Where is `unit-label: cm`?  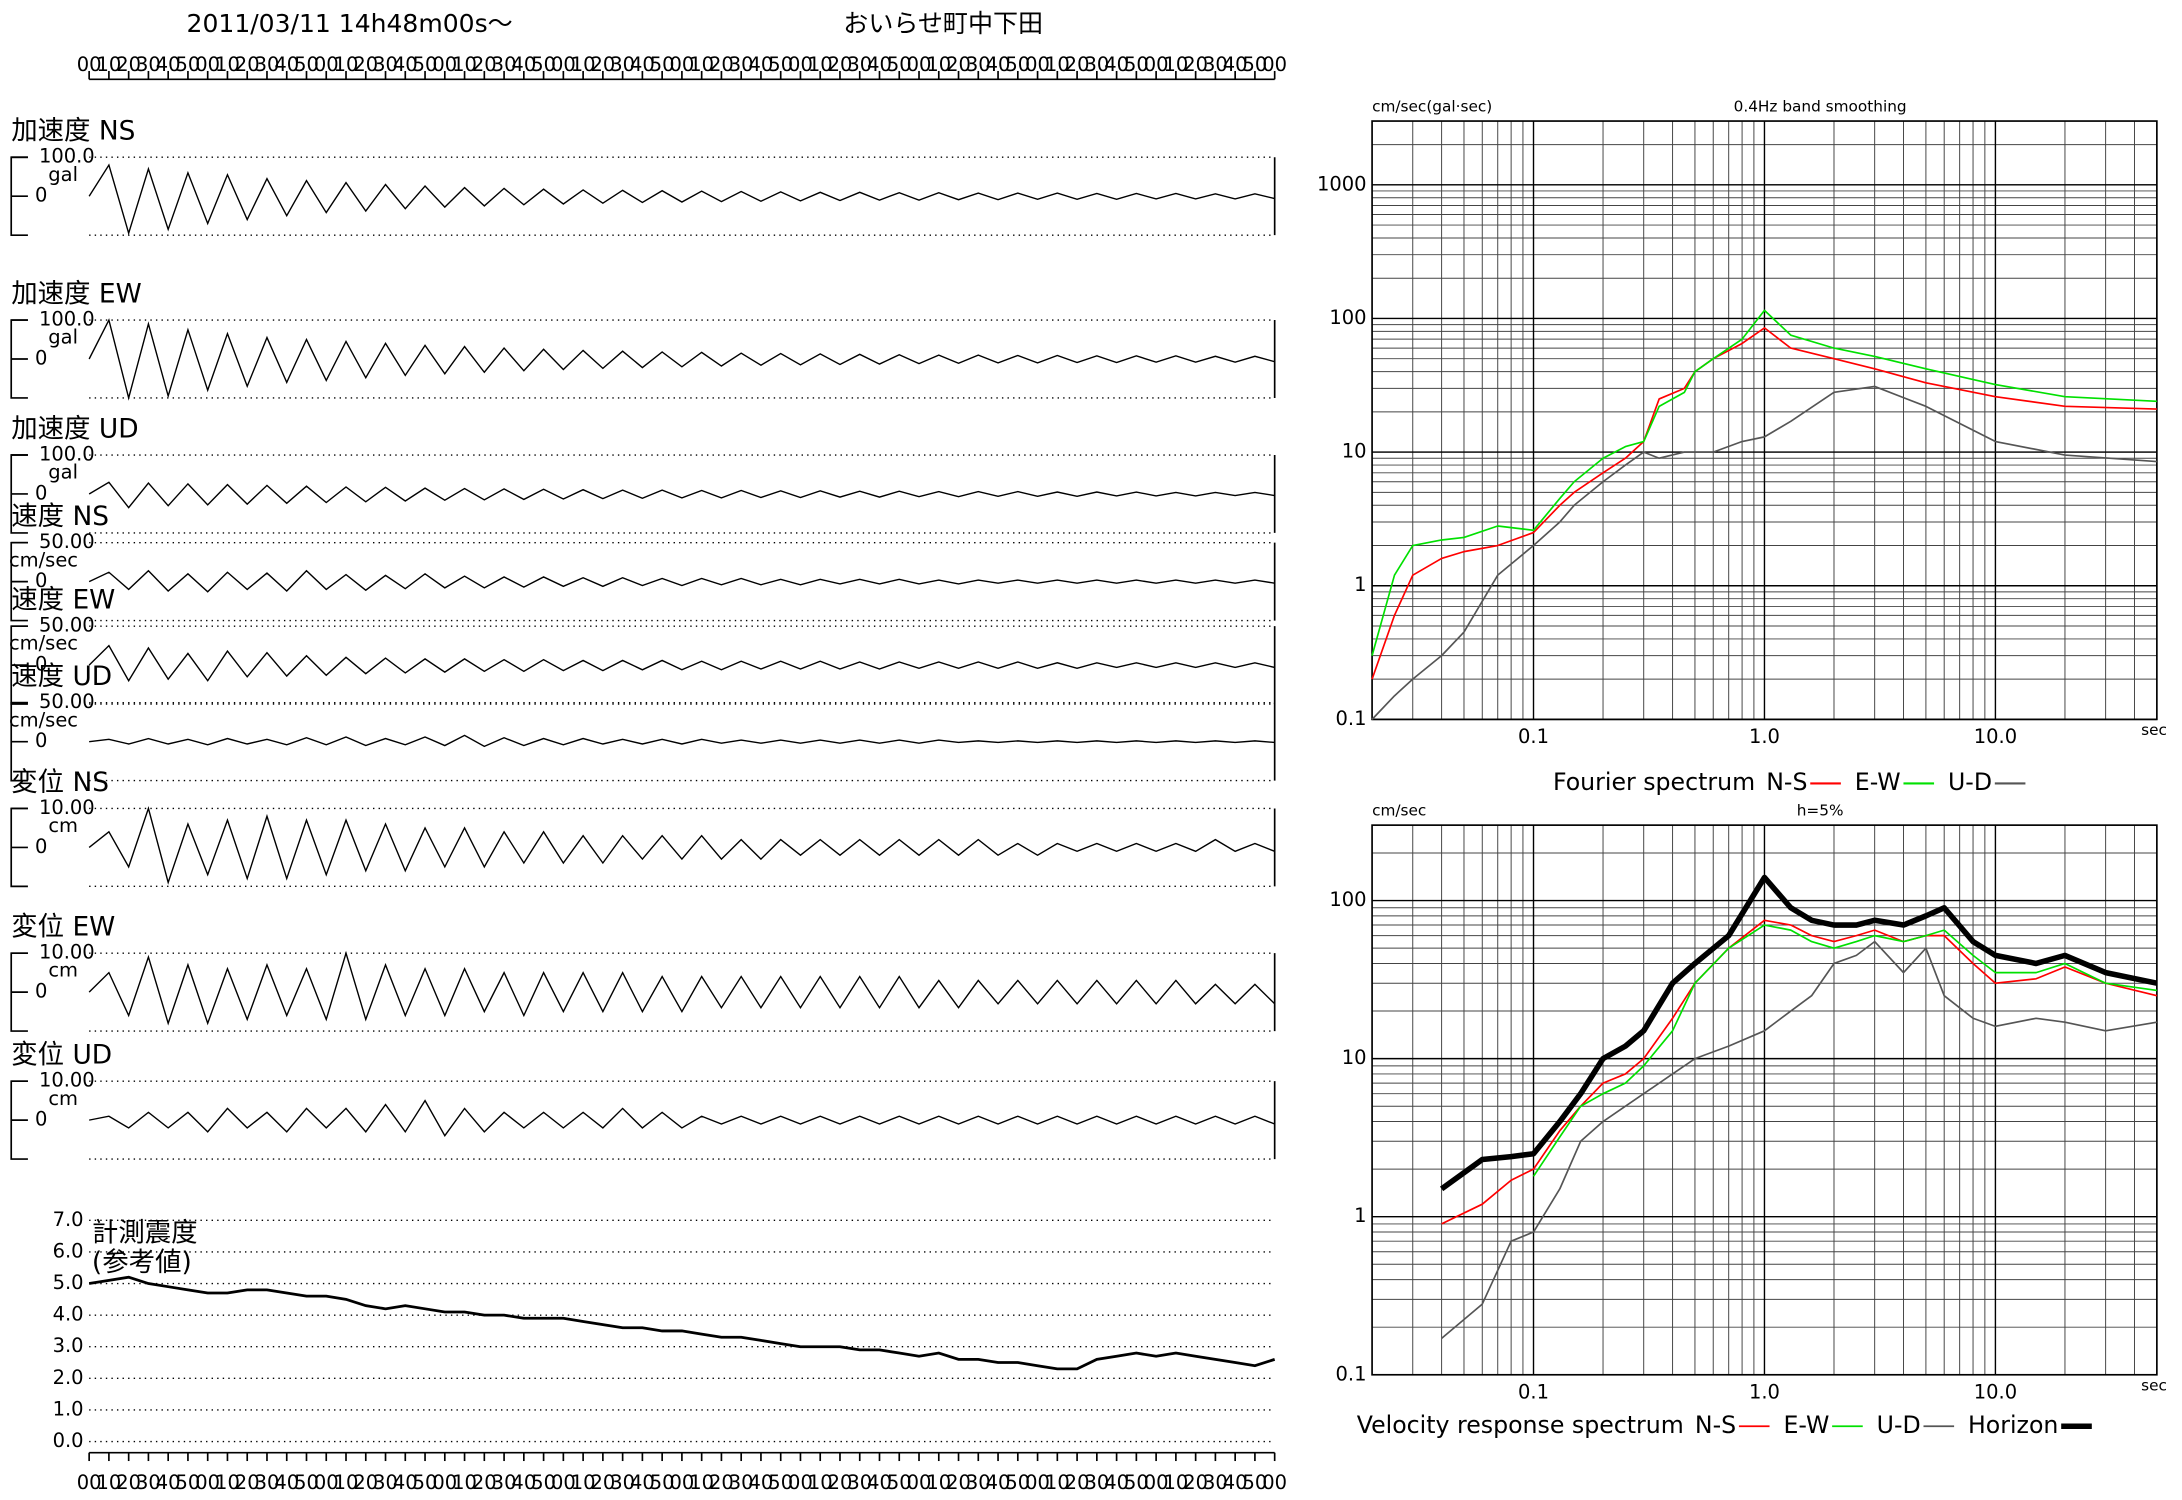 unit-label: cm is located at coordinates (63, 825).